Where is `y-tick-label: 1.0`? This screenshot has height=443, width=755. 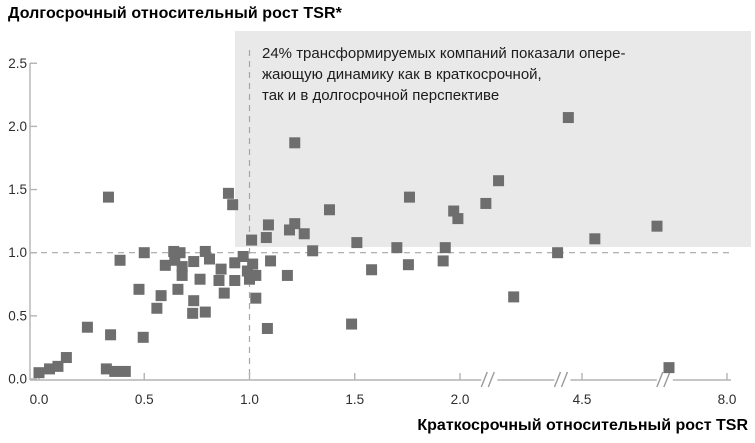
y-tick-label: 1.0 is located at coordinates (17, 252).